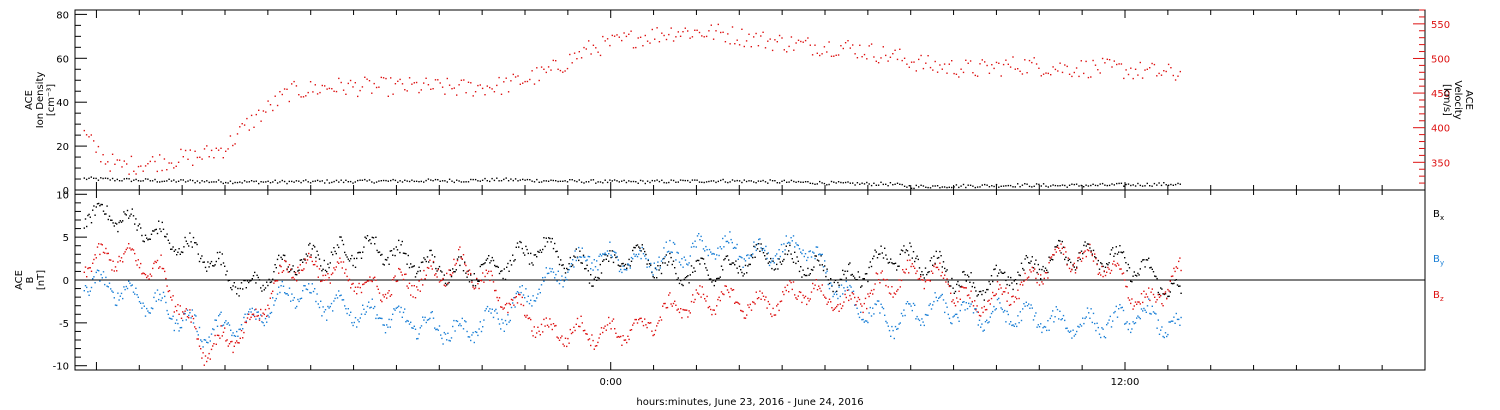  Describe the element at coordinates (62, 195) in the screenshot. I see `b-tick-label: 10` at that location.